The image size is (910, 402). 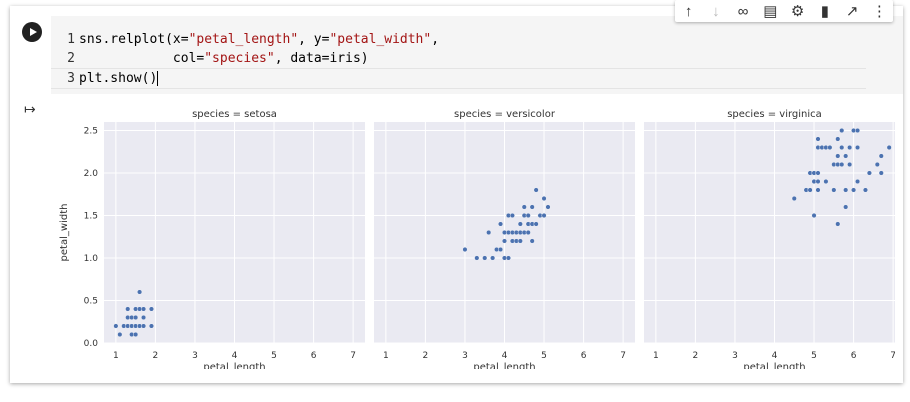 What do you see at coordinates (71, 58) in the screenshot?
I see `line-number: 2` at bounding box center [71, 58].